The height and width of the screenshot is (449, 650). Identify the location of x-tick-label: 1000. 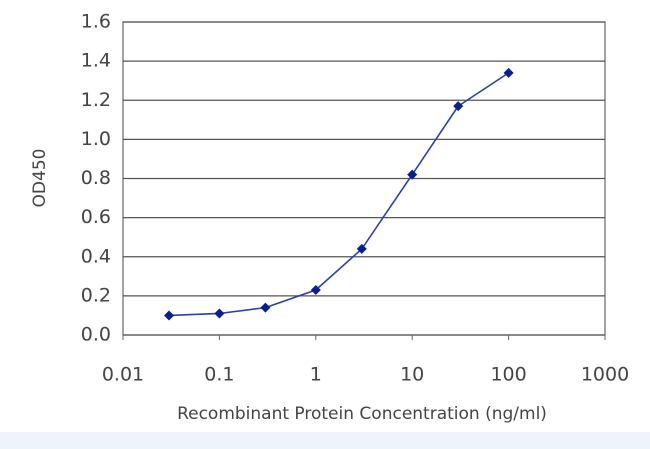
(605, 375).